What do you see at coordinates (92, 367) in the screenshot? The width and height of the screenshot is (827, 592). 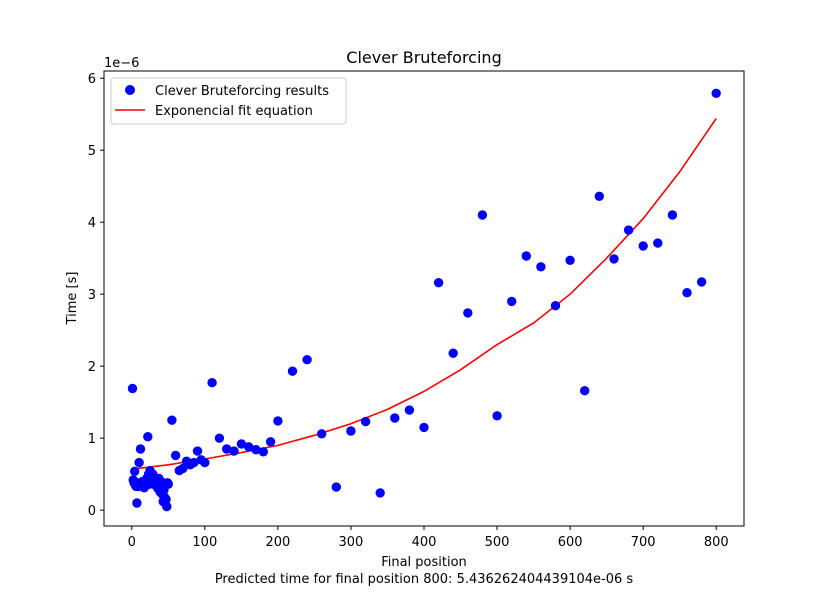 I see `y-tick-label: 2` at bounding box center [92, 367].